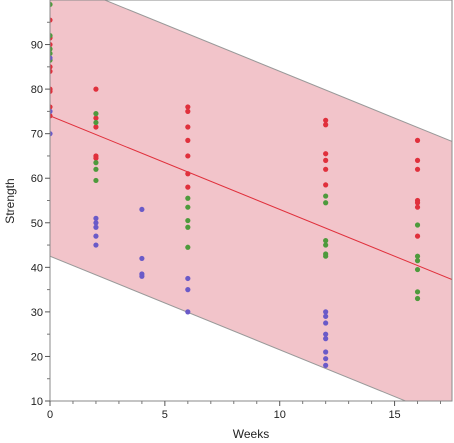 This screenshot has height=443, width=454. I want to click on y-tick-label: 10, so click(37, 402).